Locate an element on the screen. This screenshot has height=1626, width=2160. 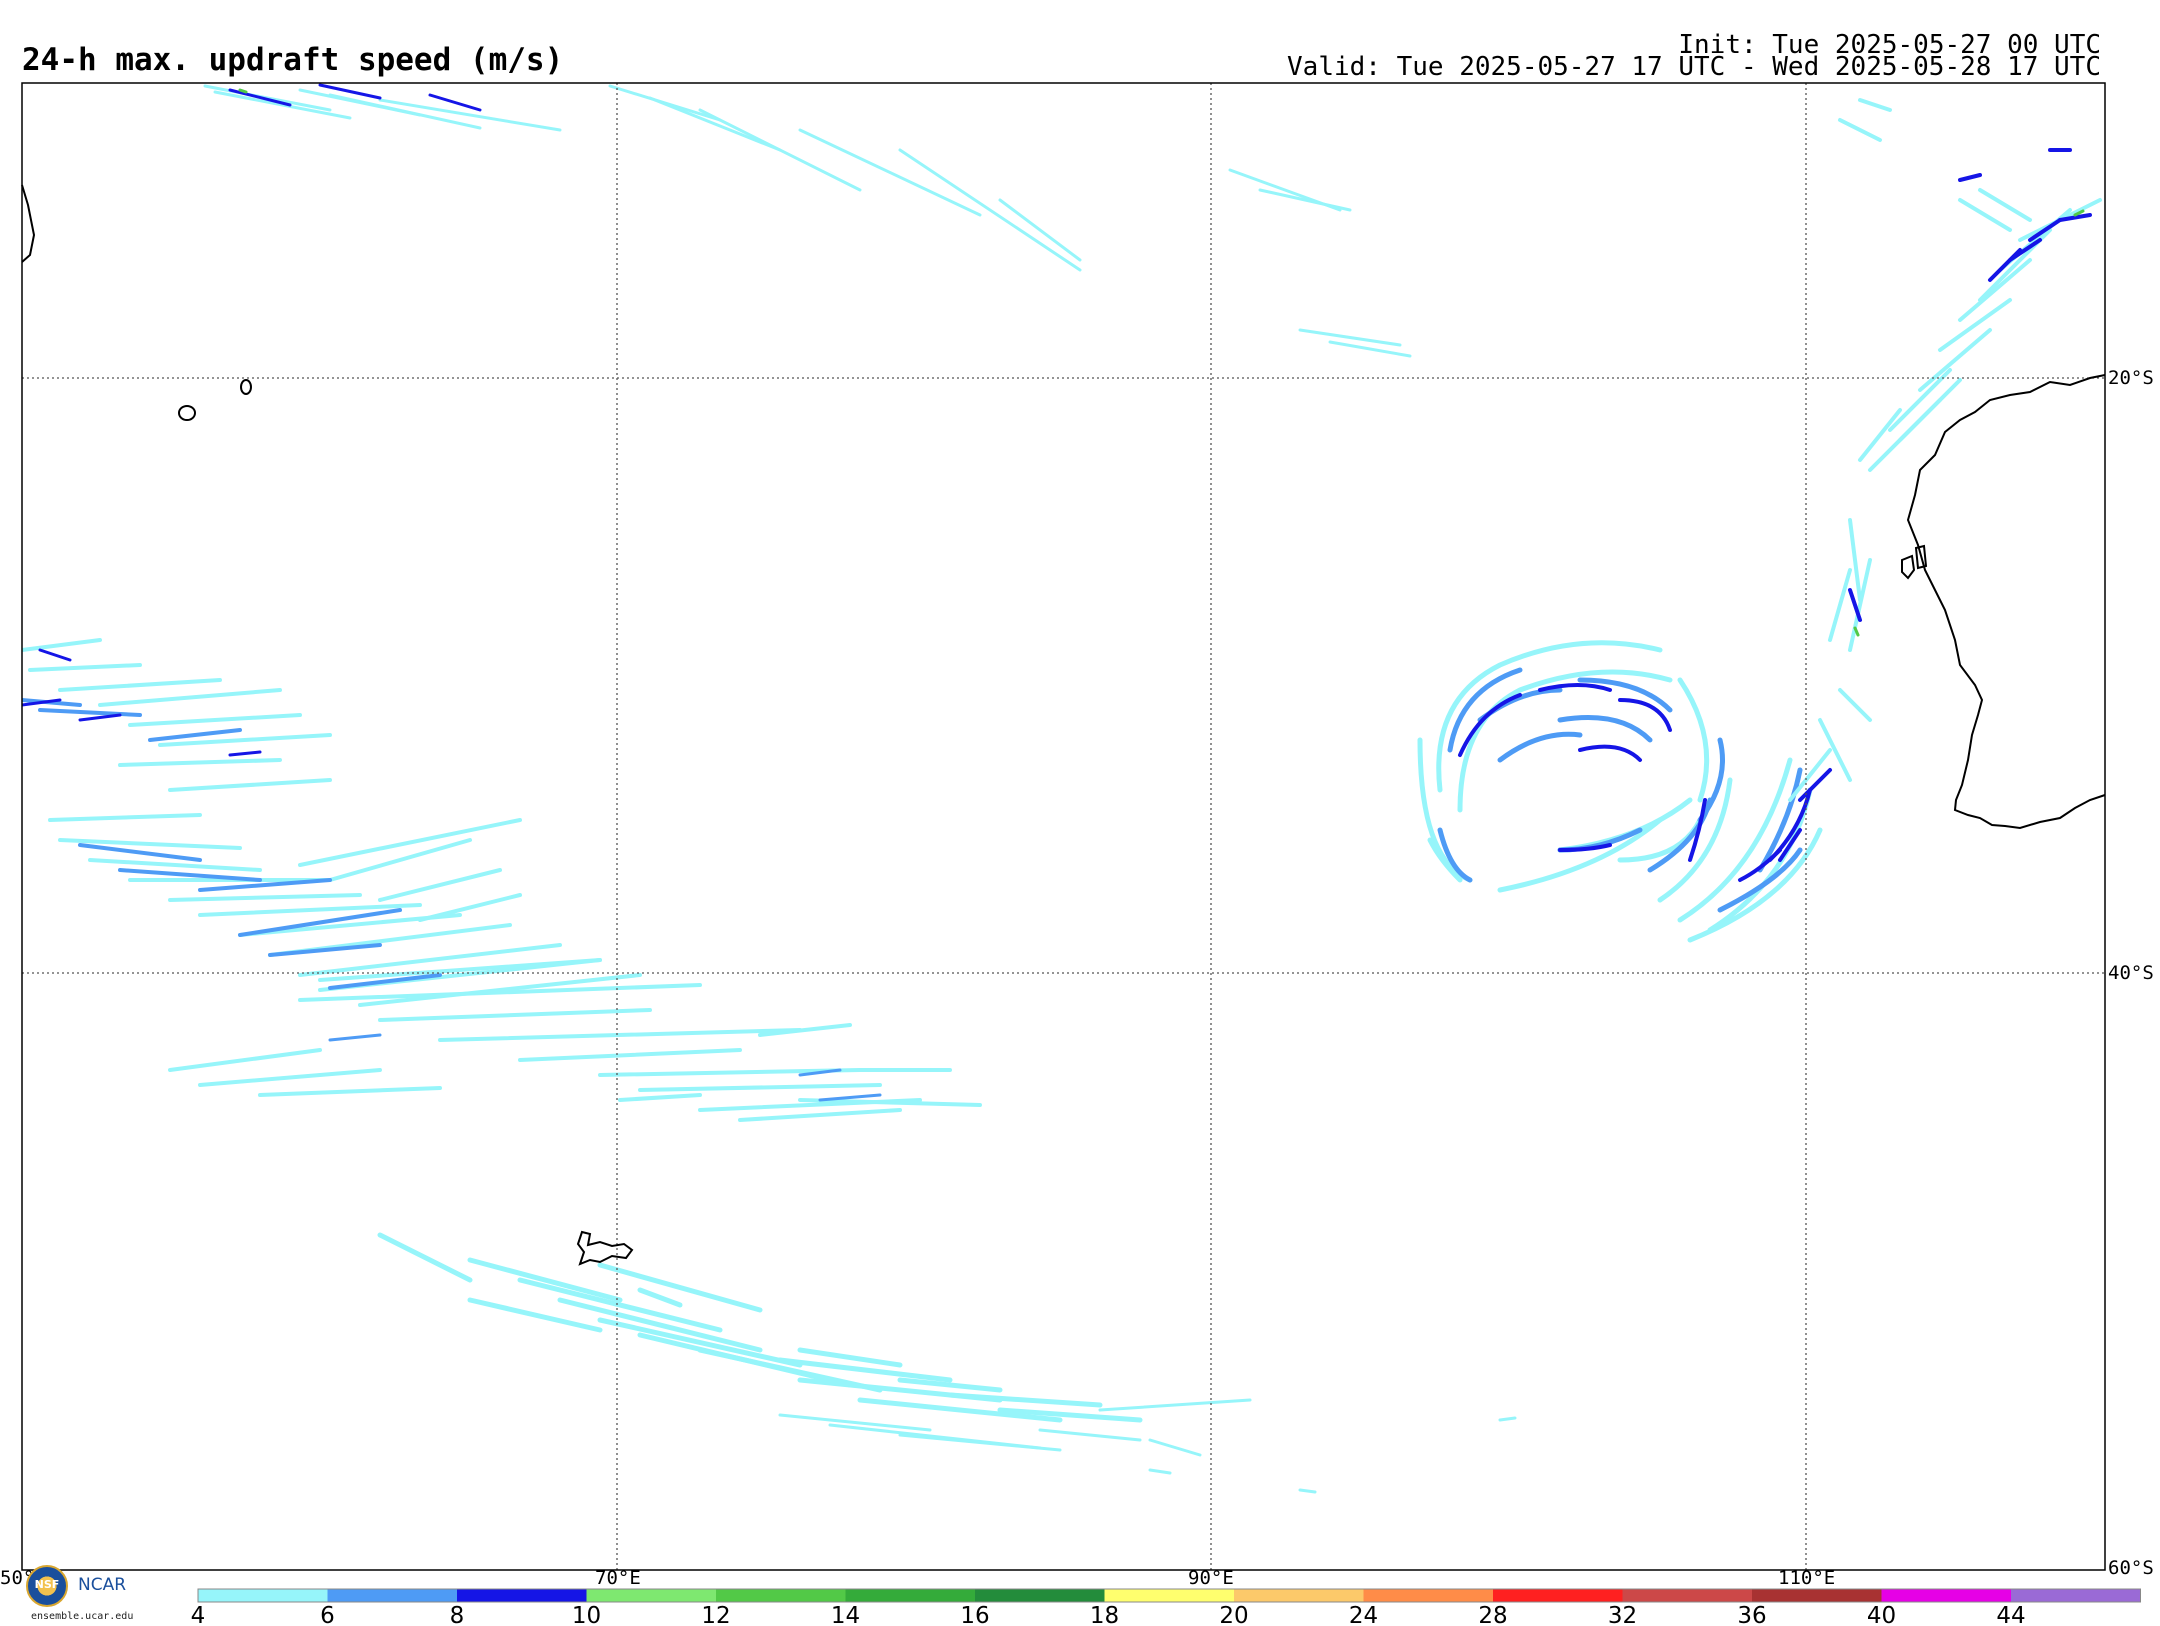
init-time: Init: Tue 2025-05-27 00 UTC is located at coordinates (1889, 45).